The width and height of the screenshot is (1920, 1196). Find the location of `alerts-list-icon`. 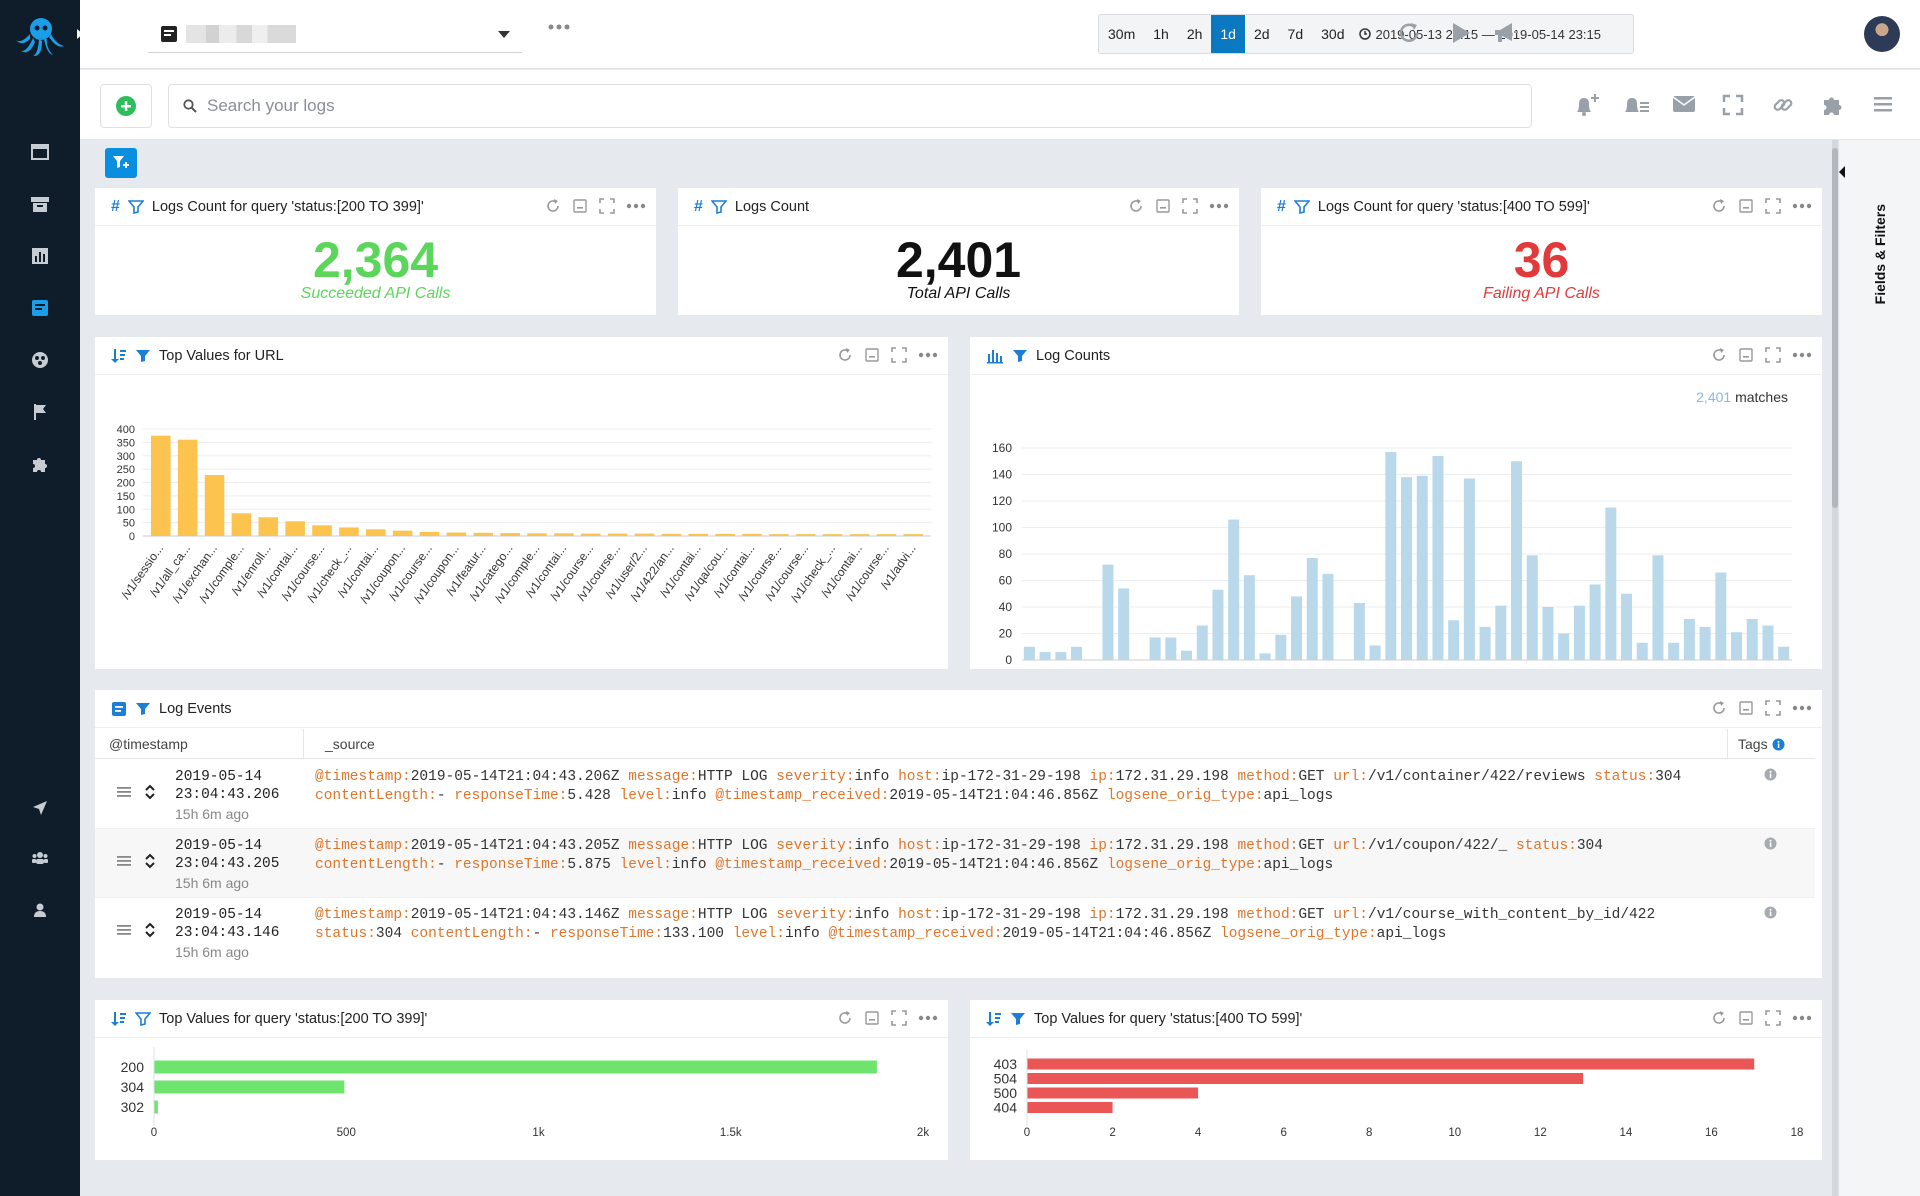

alerts-list-icon is located at coordinates (1636, 106).